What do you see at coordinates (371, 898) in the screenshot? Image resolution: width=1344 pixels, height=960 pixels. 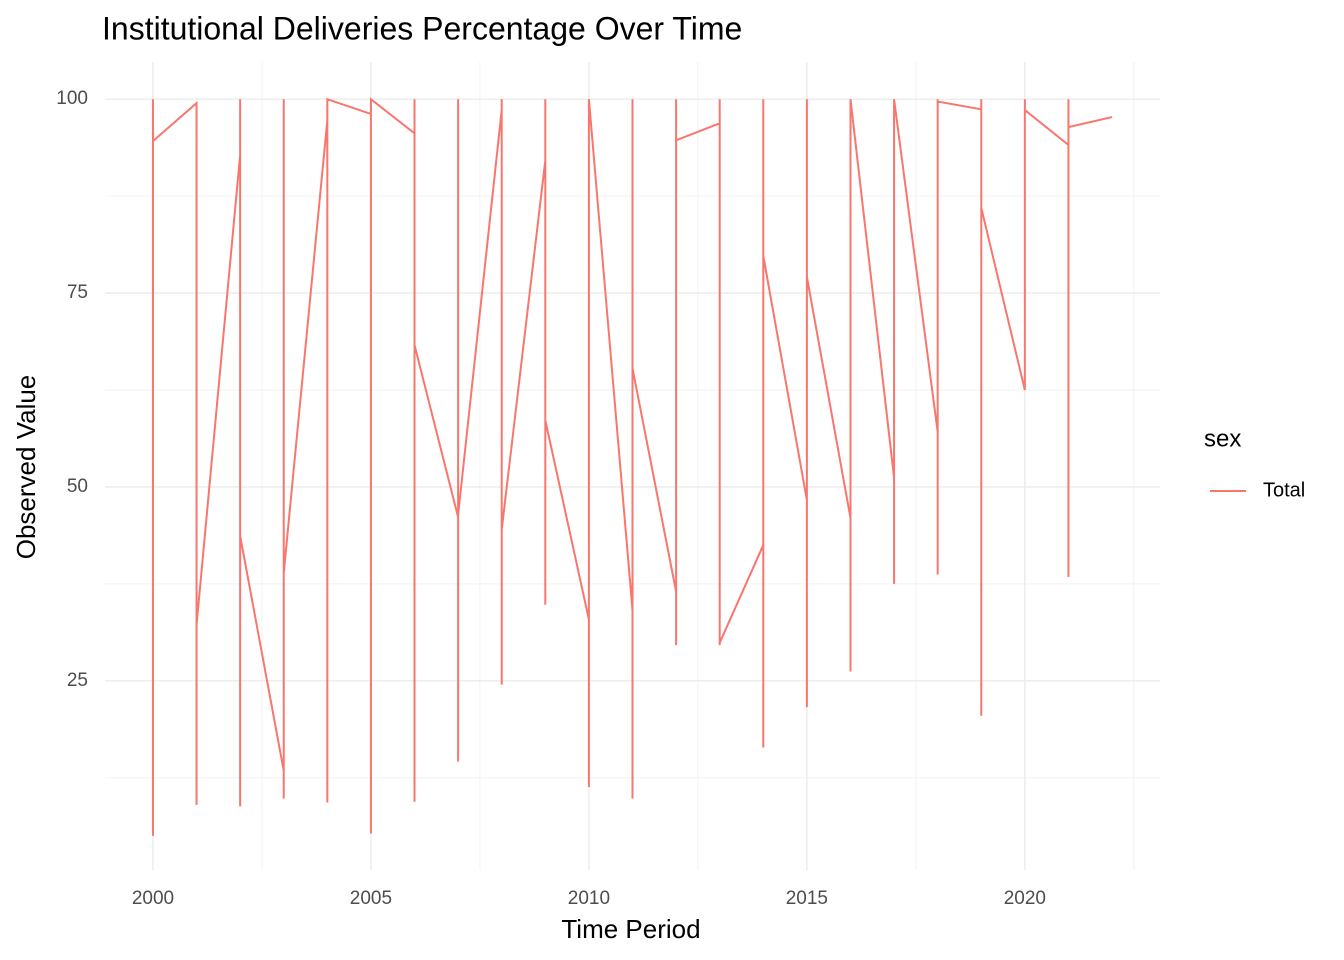 I see `x-tick-label: 2005` at bounding box center [371, 898].